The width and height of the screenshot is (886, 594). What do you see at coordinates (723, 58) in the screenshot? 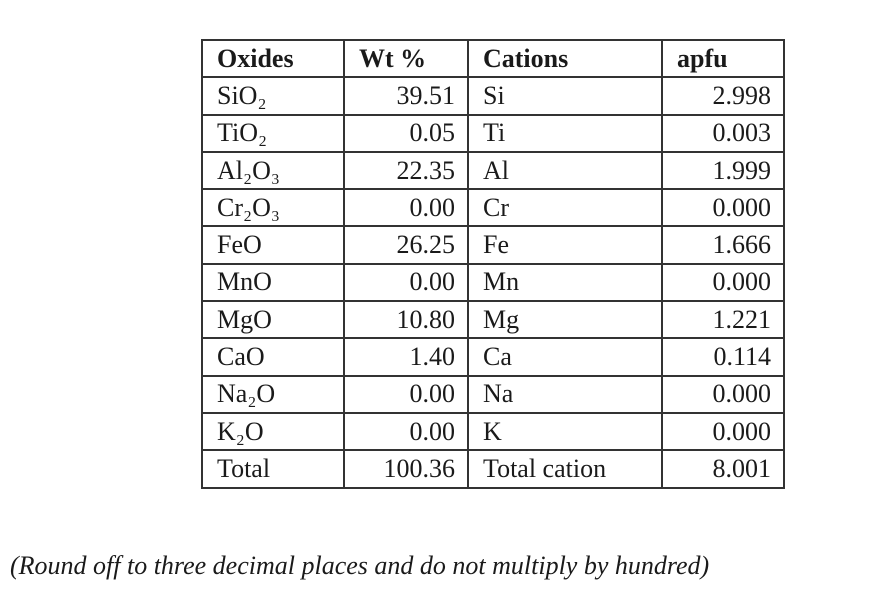
I see `header-apfu: apfu` at bounding box center [723, 58].